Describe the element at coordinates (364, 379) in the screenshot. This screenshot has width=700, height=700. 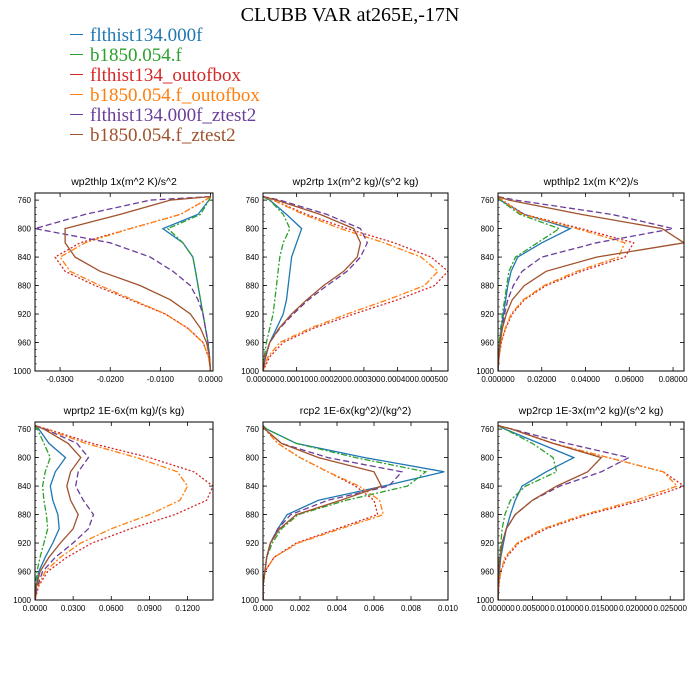
I see `x-tick-label: 0.000300` at that location.